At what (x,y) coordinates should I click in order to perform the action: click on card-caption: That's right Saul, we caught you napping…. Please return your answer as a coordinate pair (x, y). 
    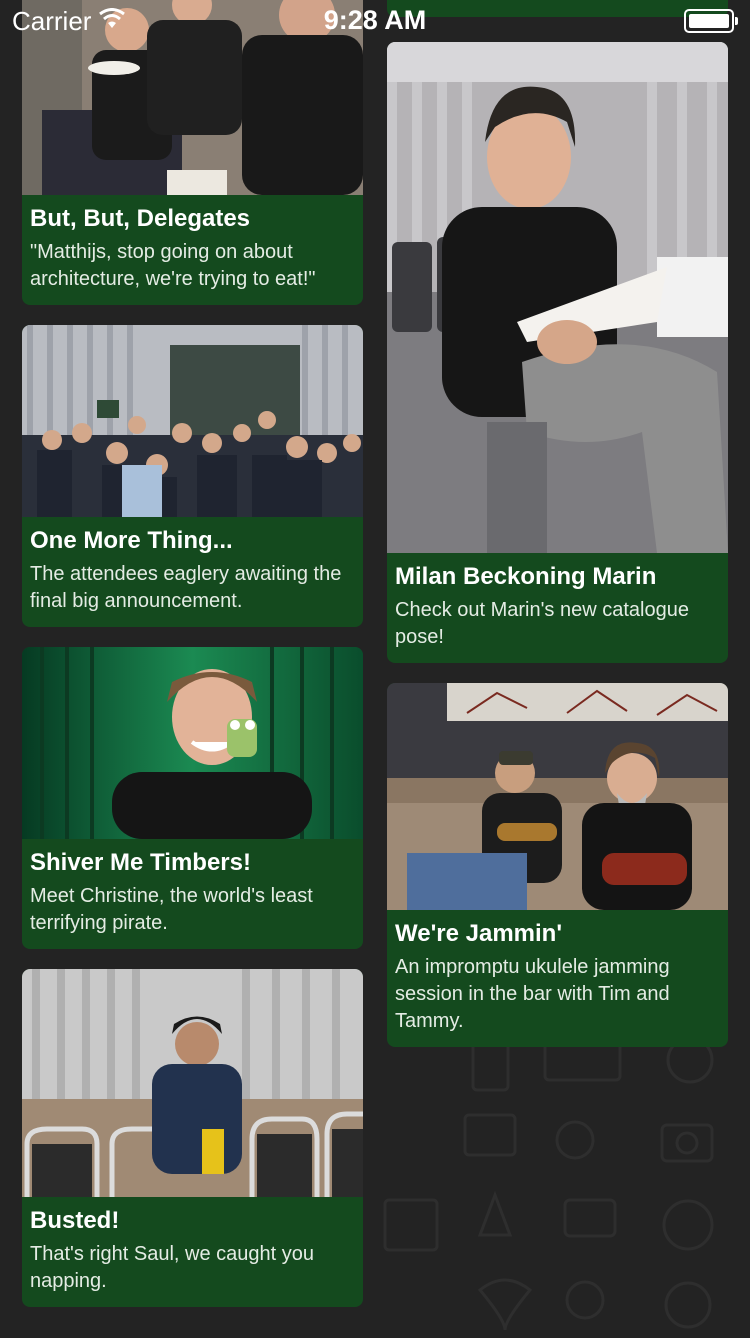
    Looking at the image, I should click on (172, 1267).